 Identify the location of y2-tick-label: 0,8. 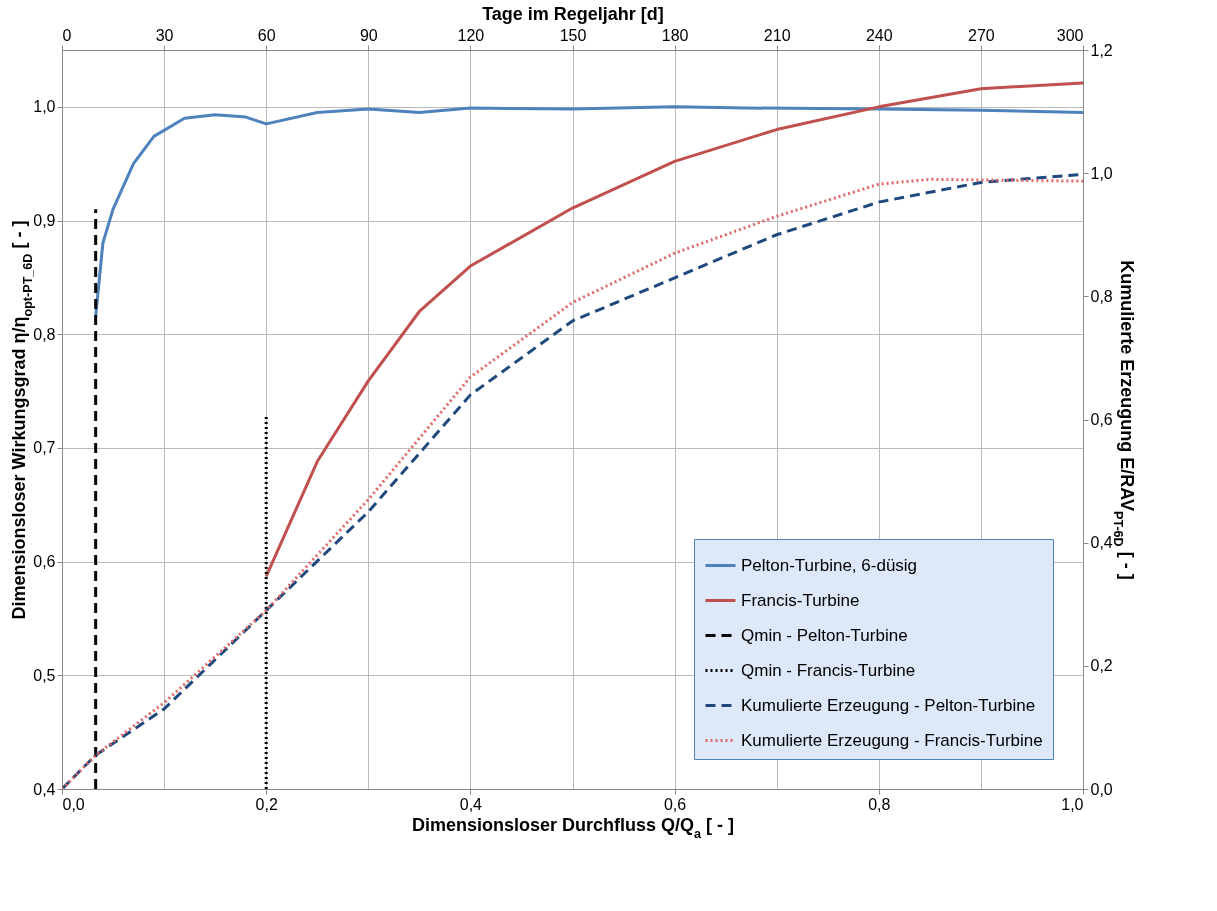
(1101, 296).